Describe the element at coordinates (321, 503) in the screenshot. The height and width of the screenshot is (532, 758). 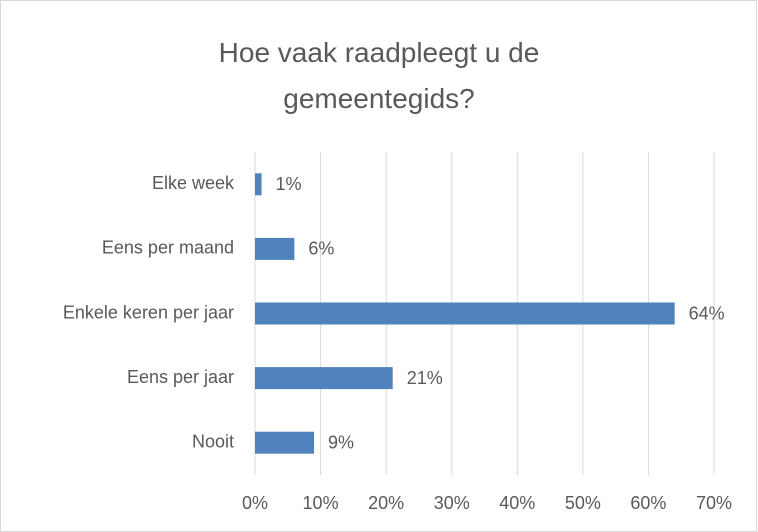
I see `x-tick-label: 10%` at that location.